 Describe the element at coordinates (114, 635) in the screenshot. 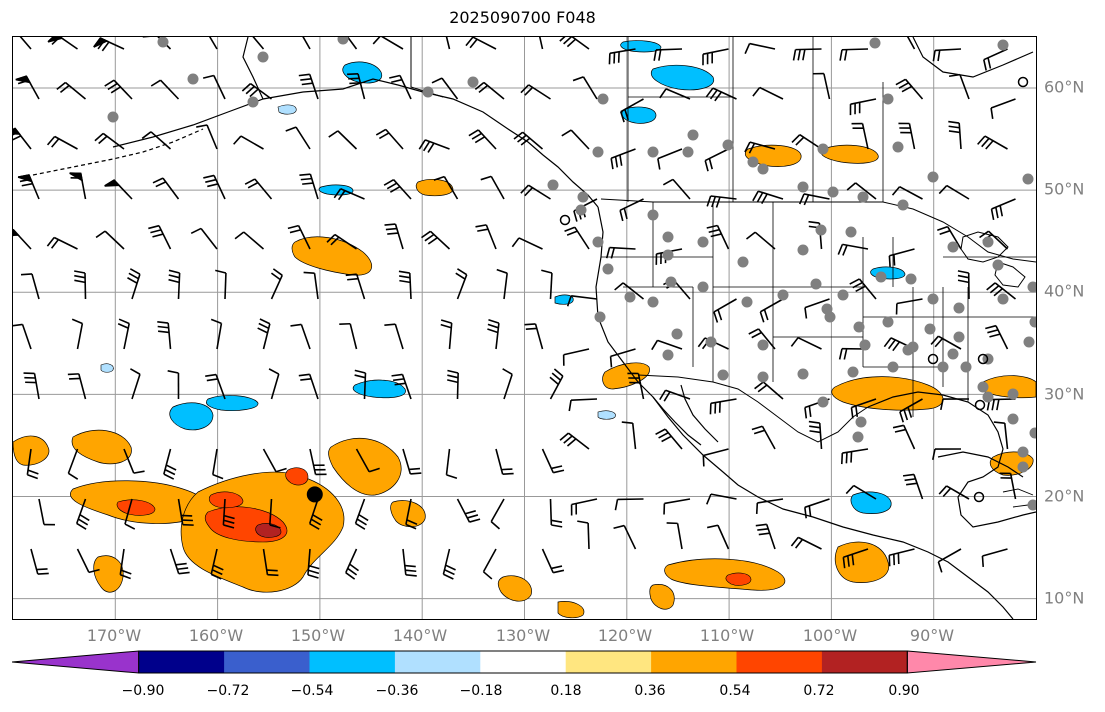

I see `lon-label: 170°W` at that location.